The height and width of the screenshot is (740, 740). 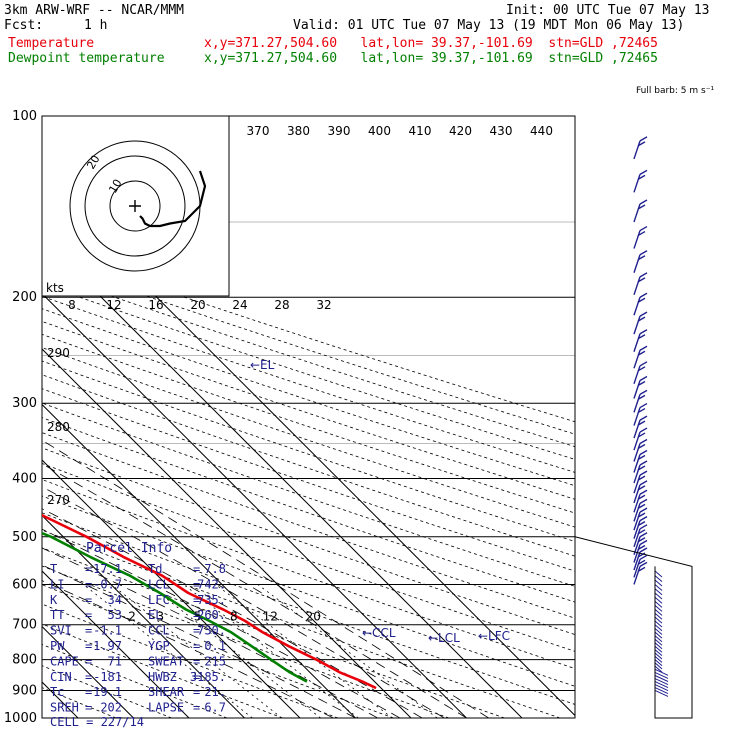 What do you see at coordinates (115, 600) in the screenshot?
I see `parcel-value-k: 34` at bounding box center [115, 600].